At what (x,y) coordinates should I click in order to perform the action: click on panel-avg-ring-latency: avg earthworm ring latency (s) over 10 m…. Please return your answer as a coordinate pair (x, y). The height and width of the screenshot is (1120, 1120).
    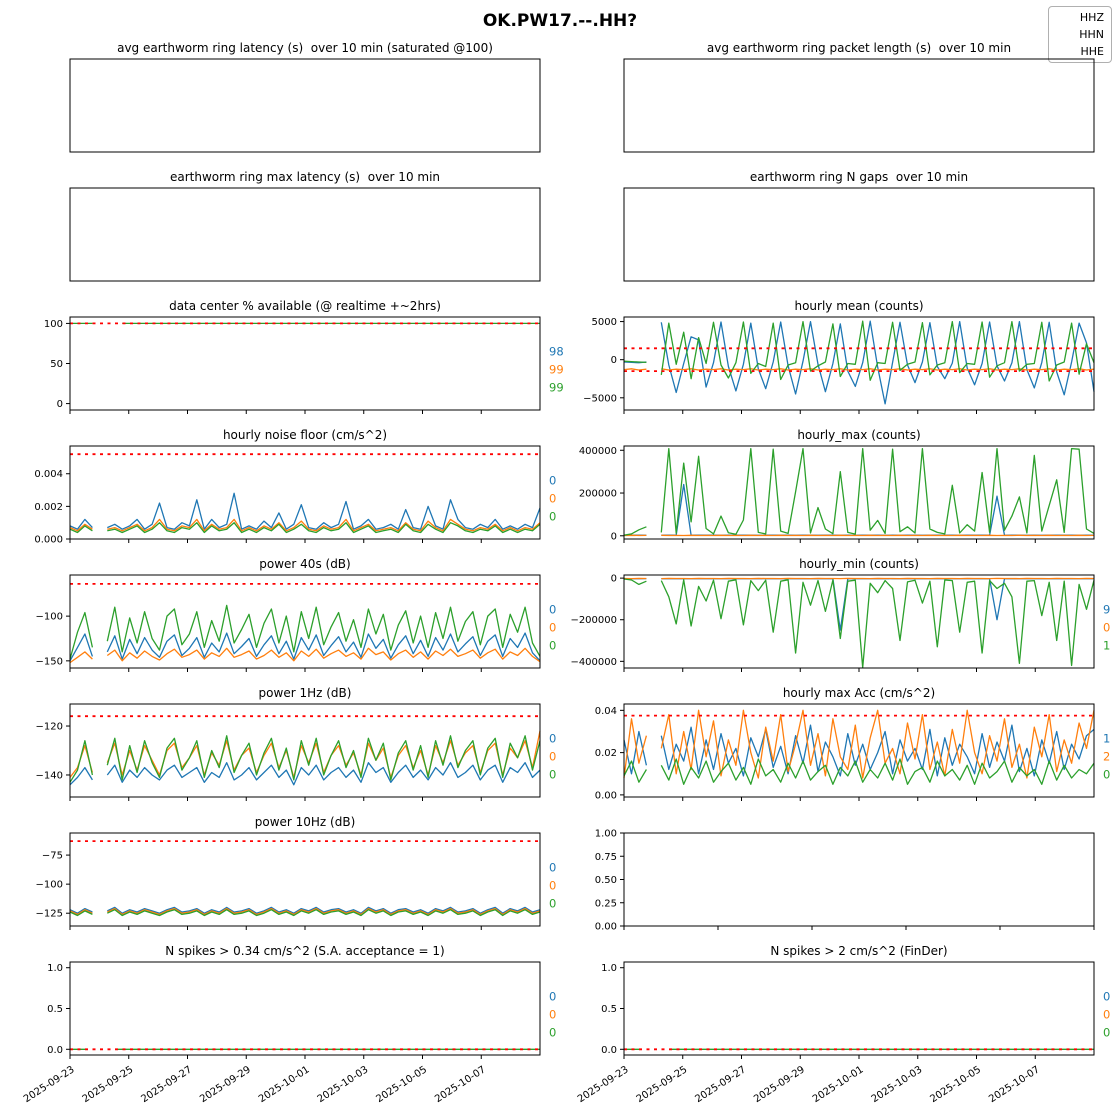
    Looking at the image, I should click on (305, 97).